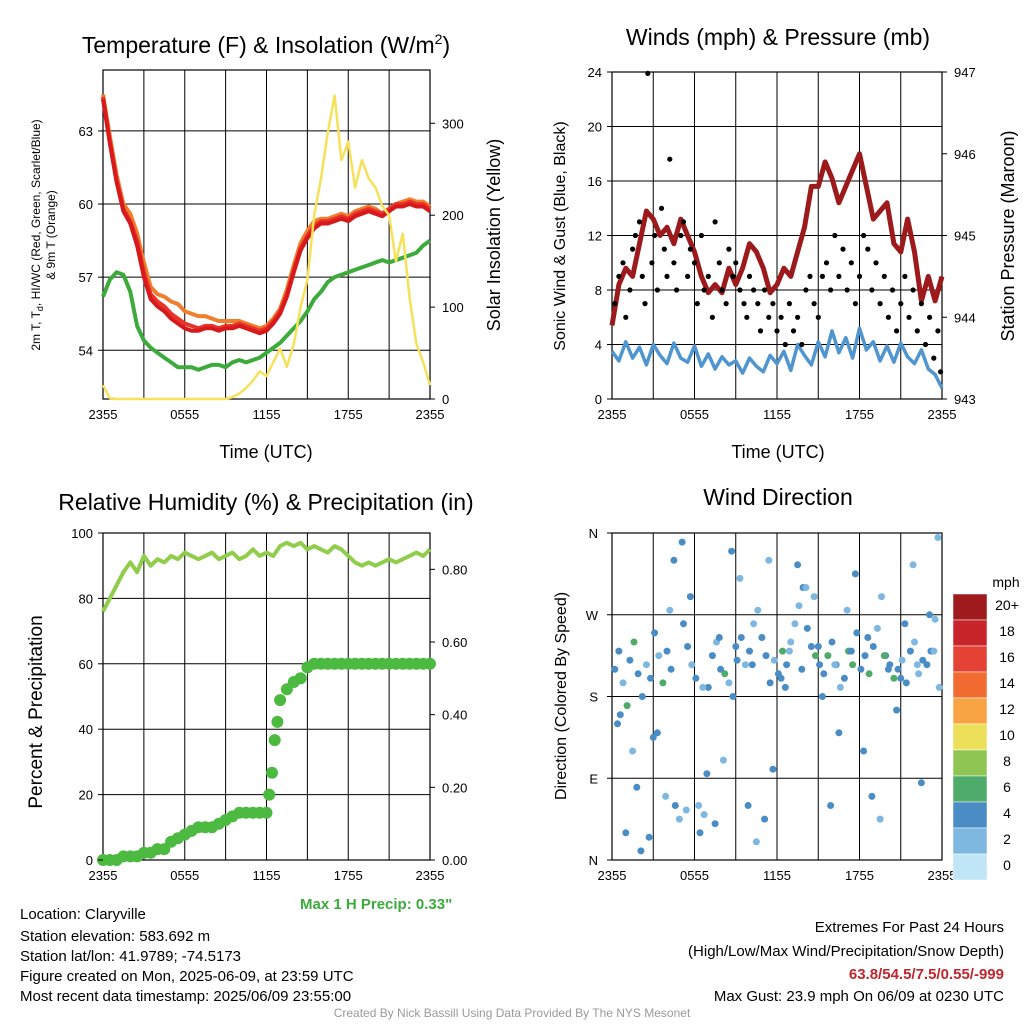  What do you see at coordinates (1007, 709) in the screenshot?
I see `colorbar-level: 12` at bounding box center [1007, 709].